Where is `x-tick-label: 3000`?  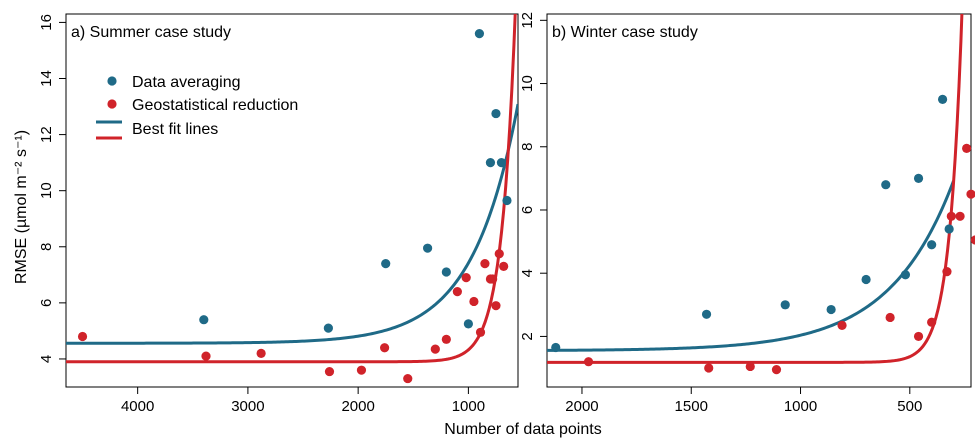
x-tick-label: 3000 is located at coordinates (247, 406).